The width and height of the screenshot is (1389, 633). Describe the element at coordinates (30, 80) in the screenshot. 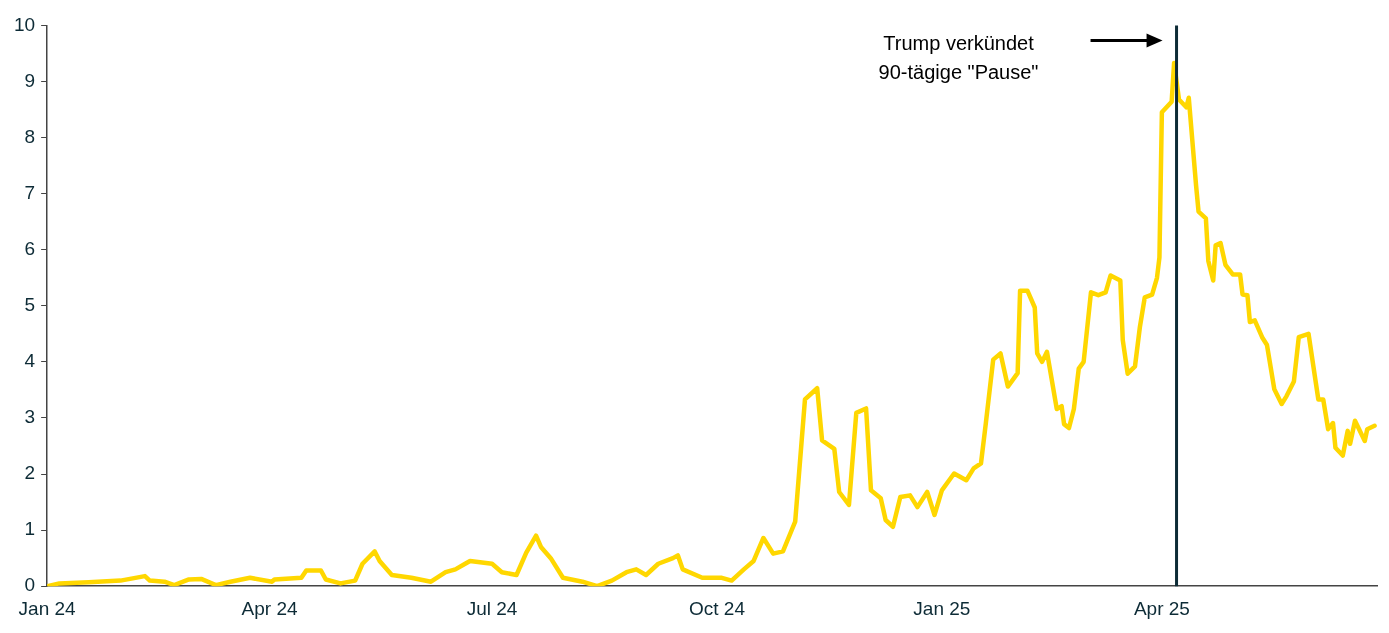

I see `y-tick-label: 9` at that location.